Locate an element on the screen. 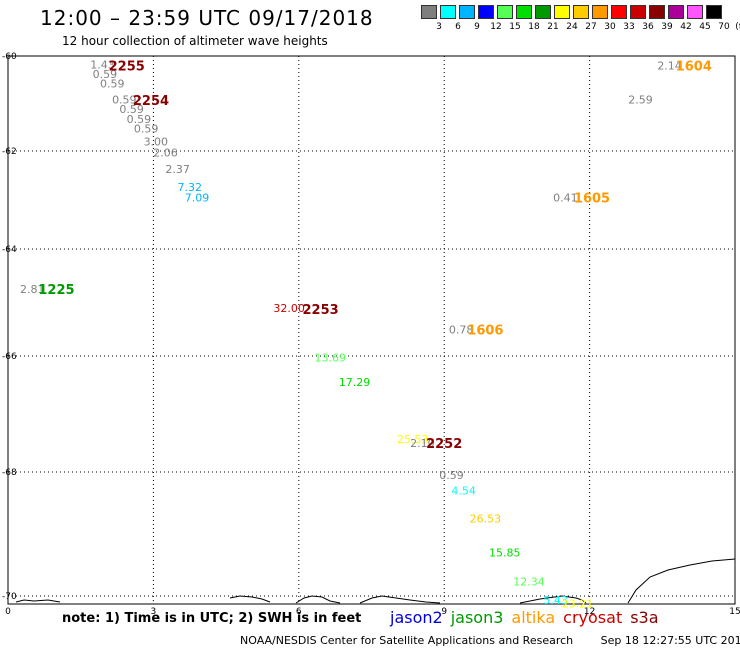  legend-label: 9 is located at coordinates (477, 27).